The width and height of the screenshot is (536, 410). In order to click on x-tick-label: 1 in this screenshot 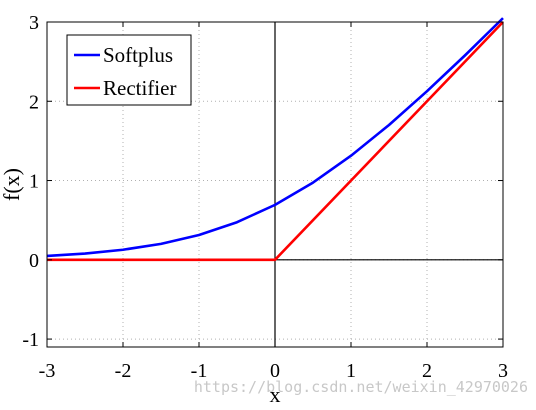, I will do `click(351, 371)`.